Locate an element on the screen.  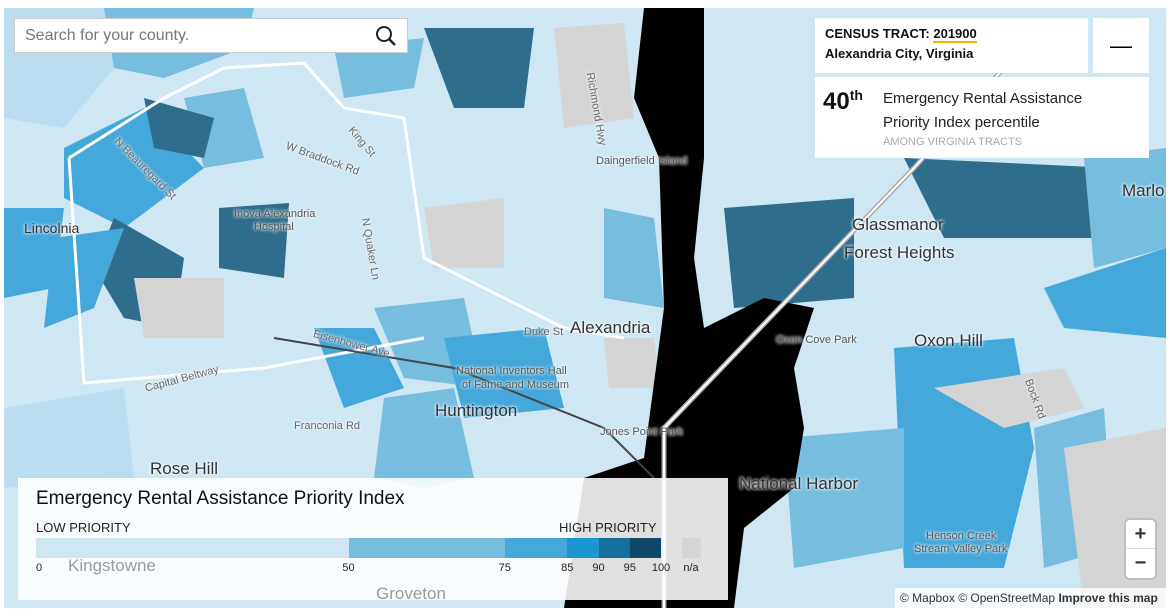
search-icon is located at coordinates (386, 36).